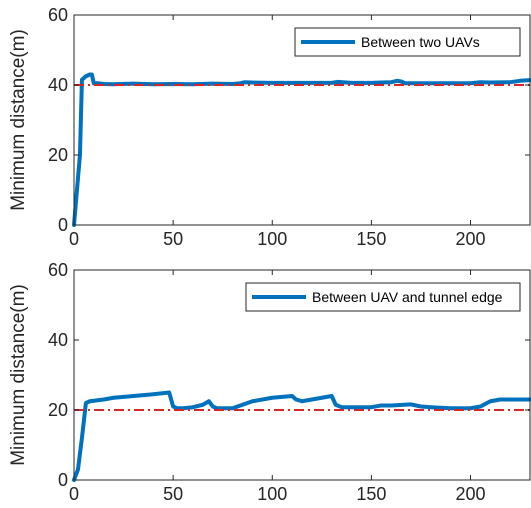 The image size is (531, 508). Describe the element at coordinates (407, 297) in the screenshot. I see `legend-label: Between UAV and tunnel edge` at that location.